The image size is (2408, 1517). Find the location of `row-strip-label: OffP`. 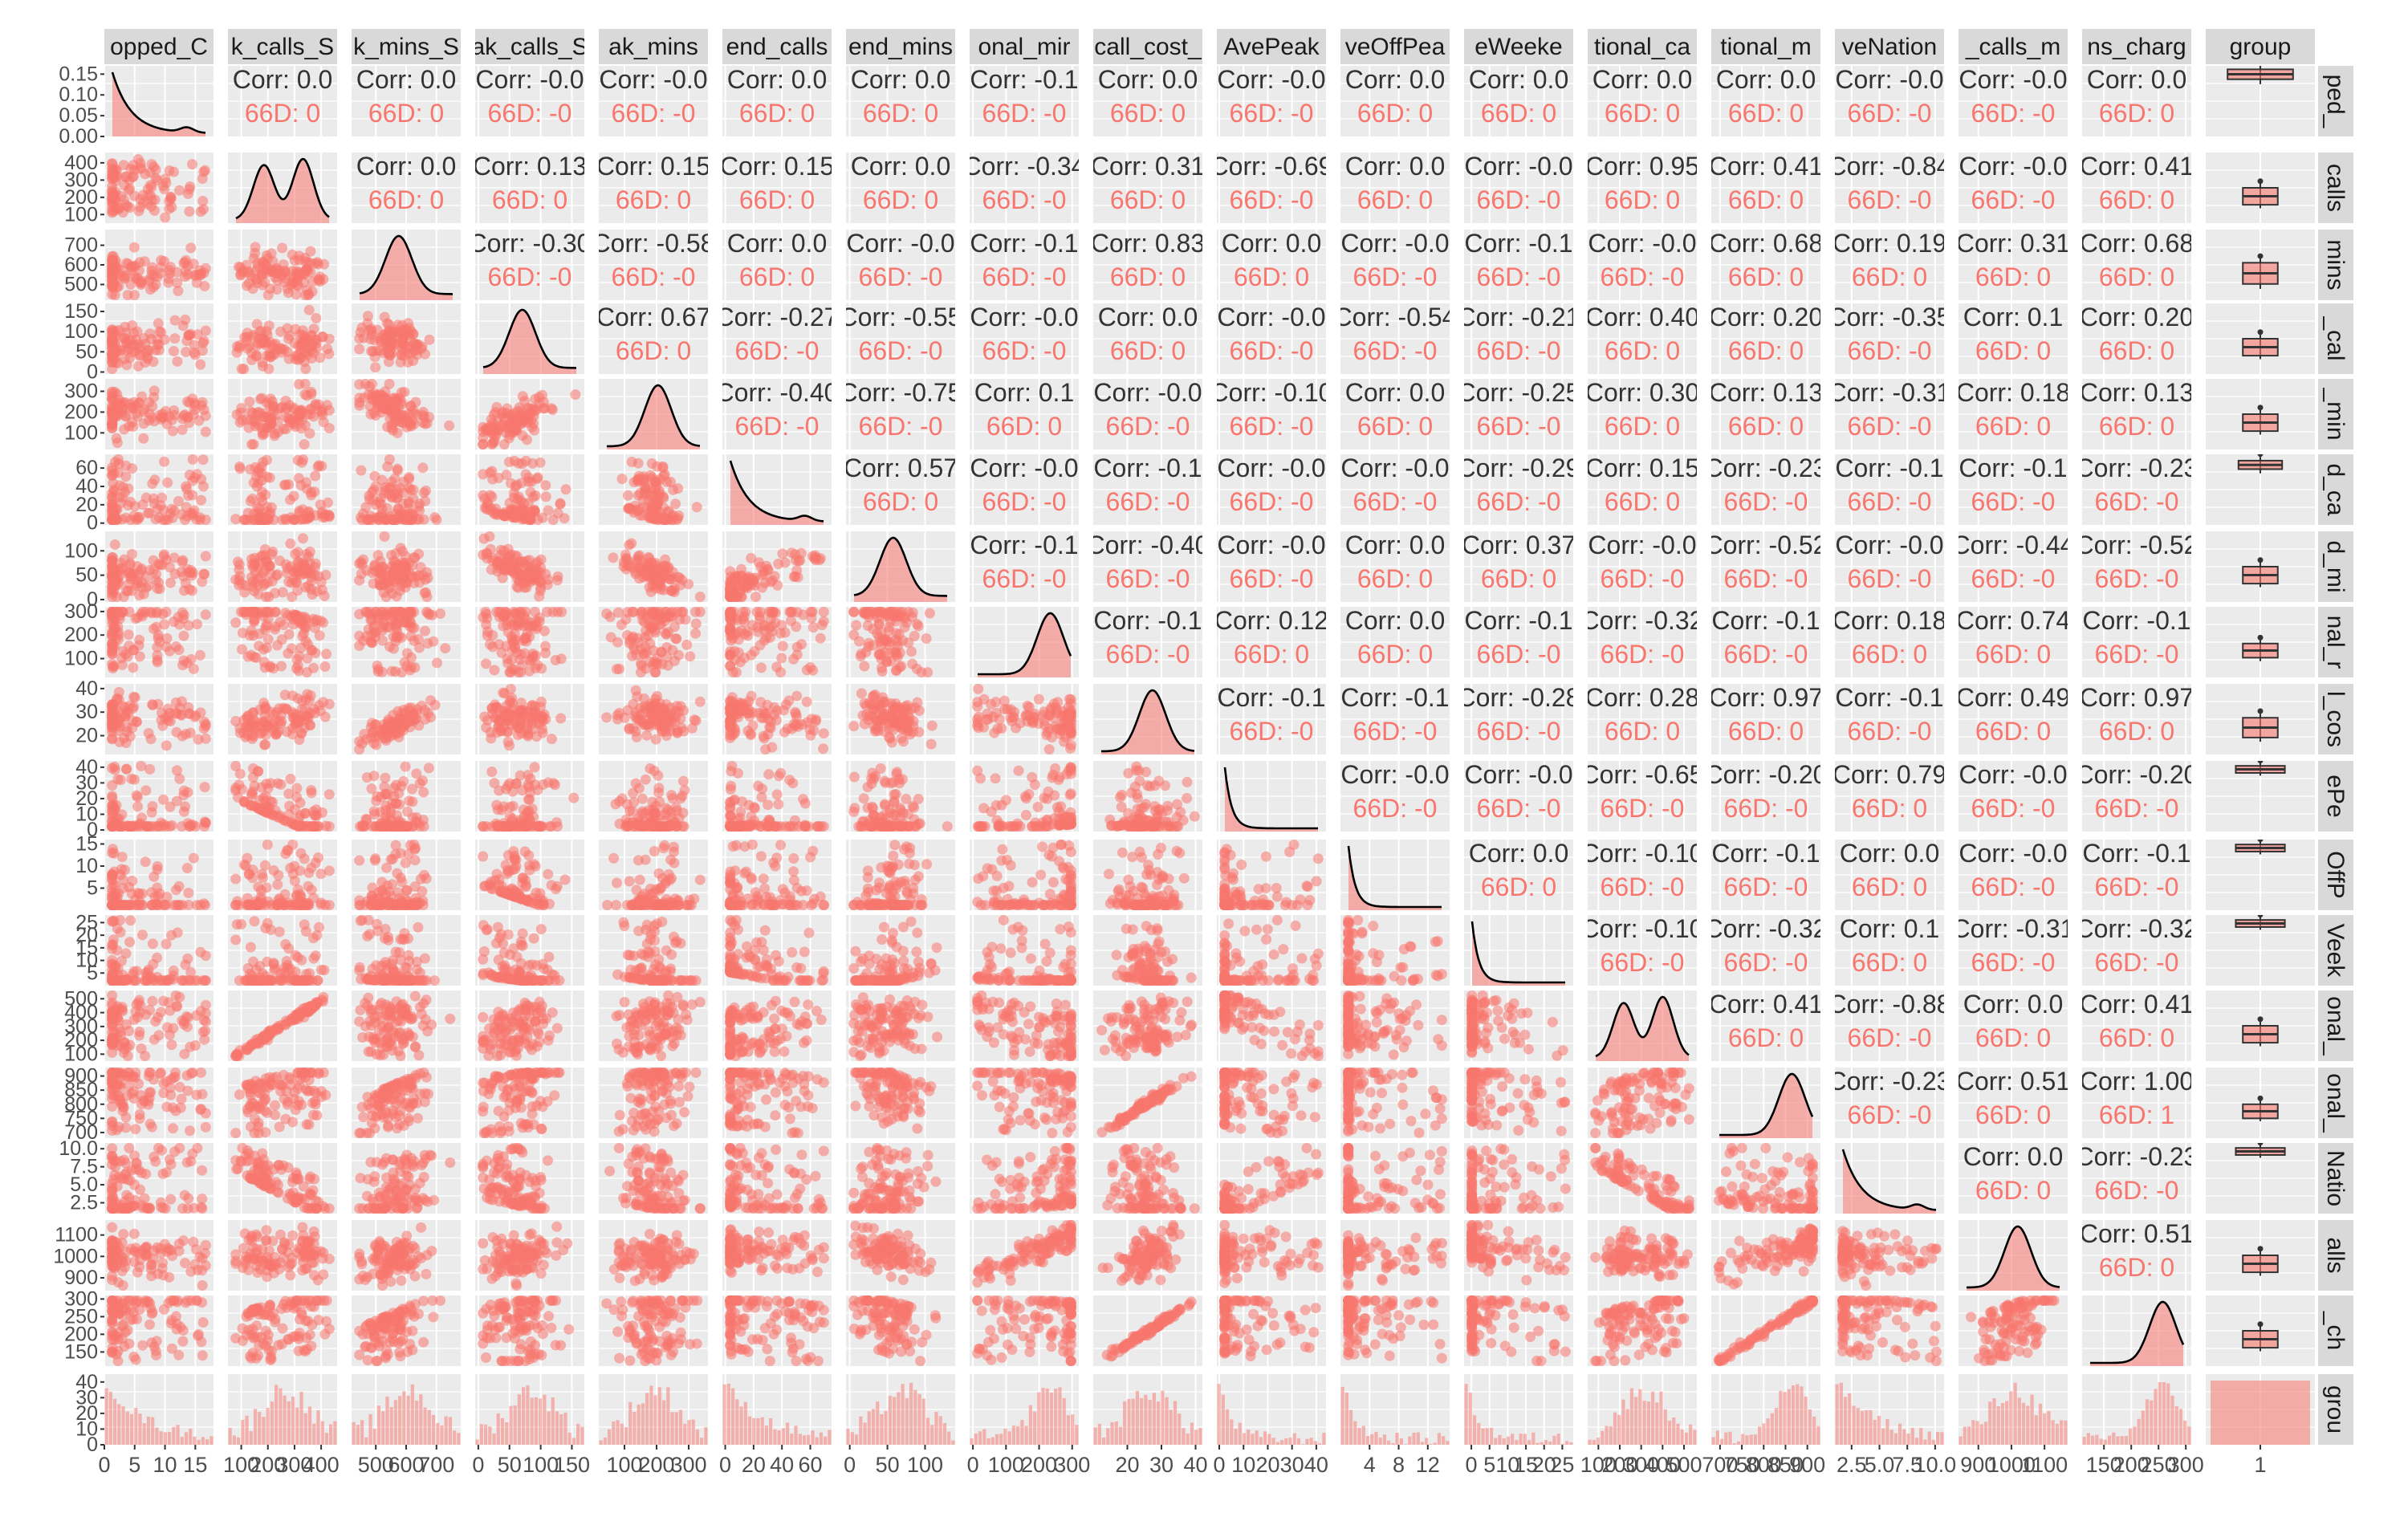

row-strip-label: OffP is located at coordinates (2335, 875).